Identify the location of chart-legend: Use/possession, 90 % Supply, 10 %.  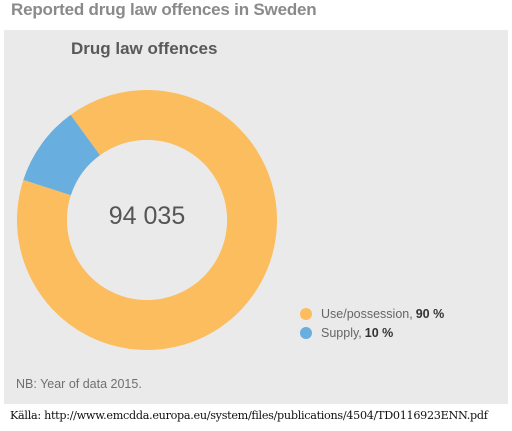
(372, 323).